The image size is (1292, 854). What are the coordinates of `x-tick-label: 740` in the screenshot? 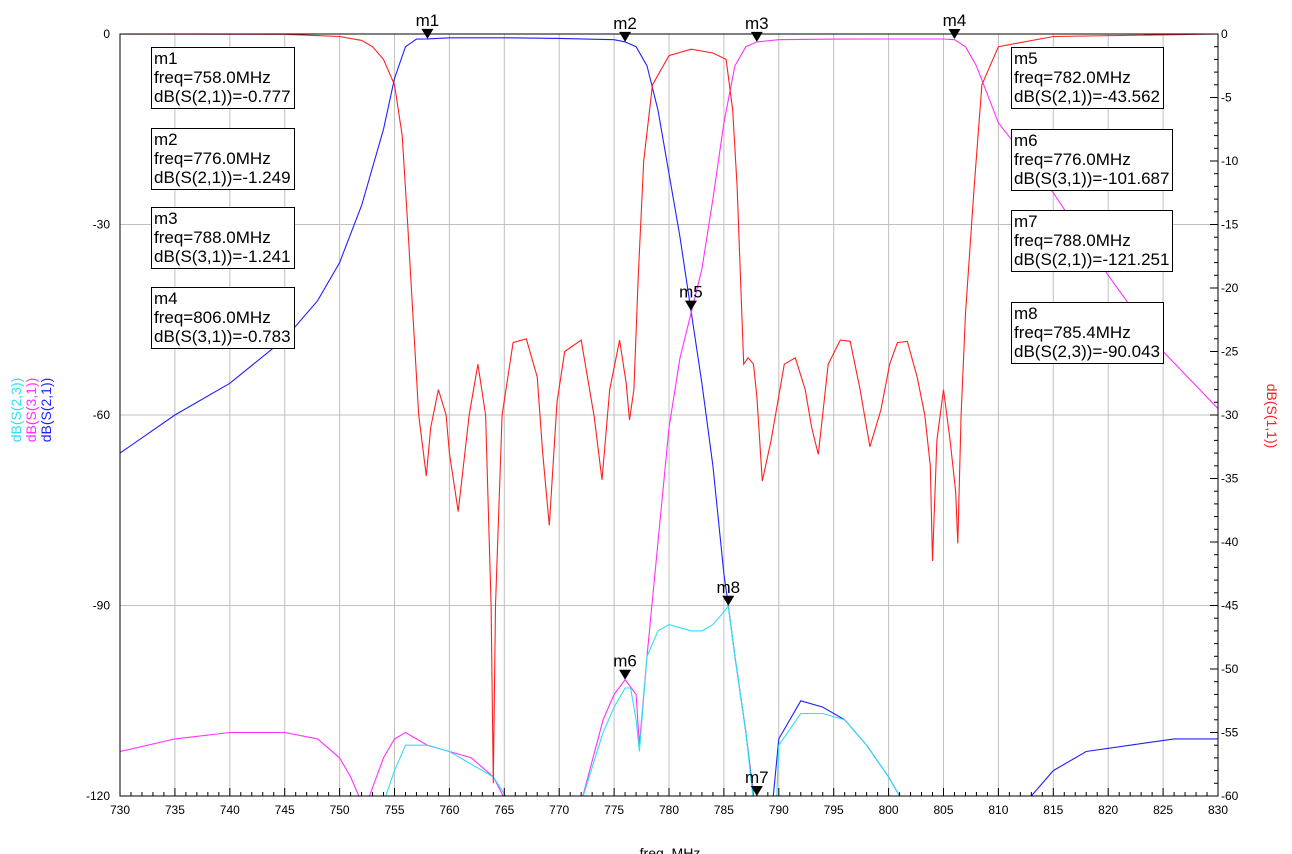 It's located at (230, 810).